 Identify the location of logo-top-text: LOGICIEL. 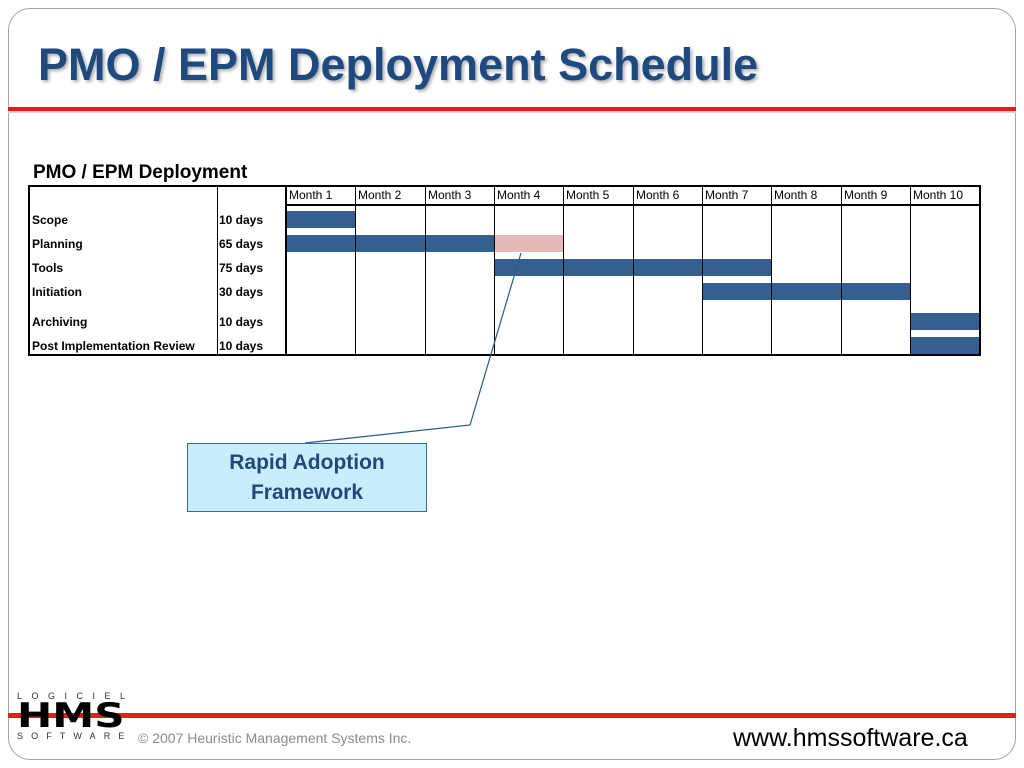
(76, 696).